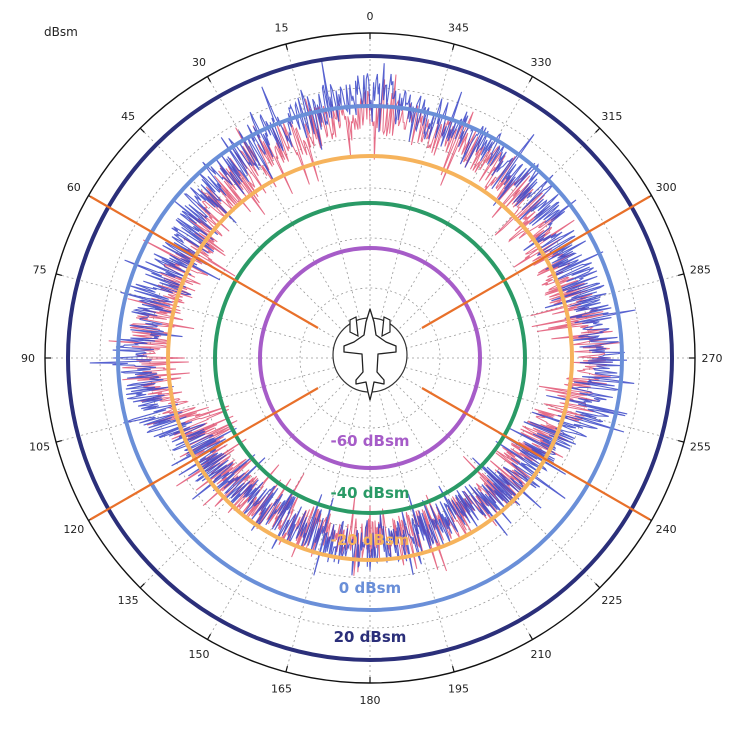 The height and width of the screenshot is (740, 740). Describe the element at coordinates (458, 688) in the screenshot. I see `angle-tick-label: 195` at that location.